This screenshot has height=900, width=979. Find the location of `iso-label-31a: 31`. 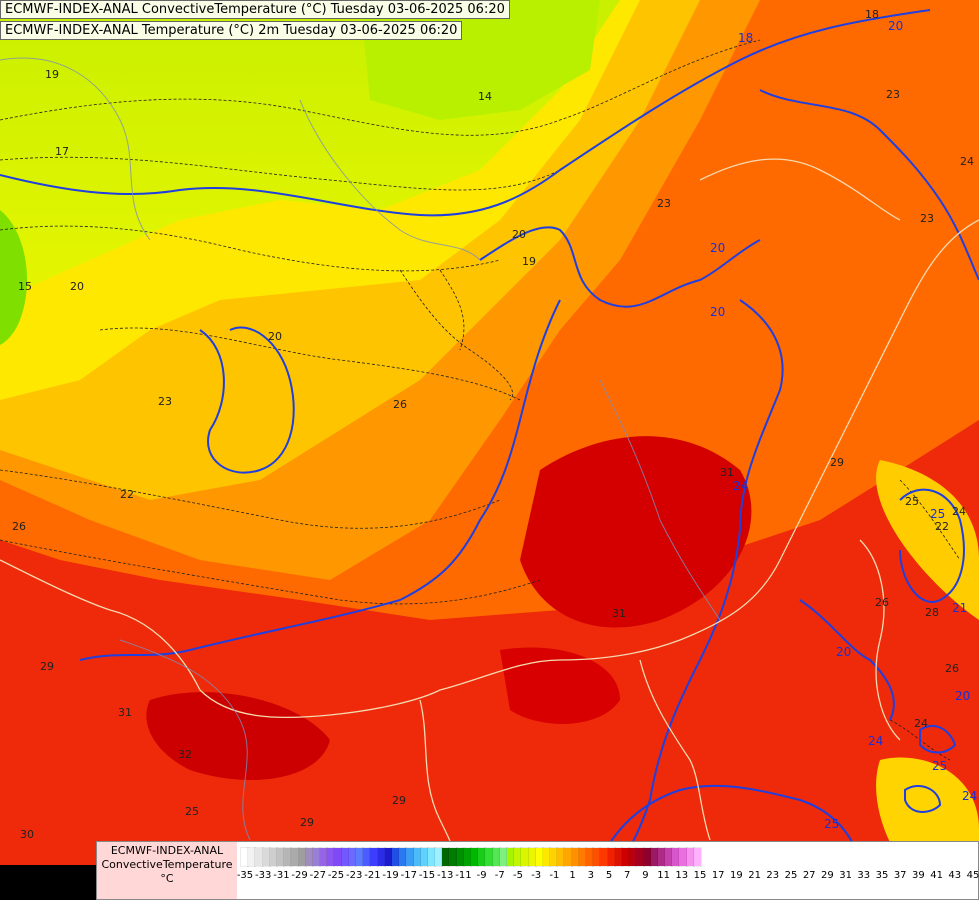

iso-label-31a: 31 is located at coordinates (727, 472).